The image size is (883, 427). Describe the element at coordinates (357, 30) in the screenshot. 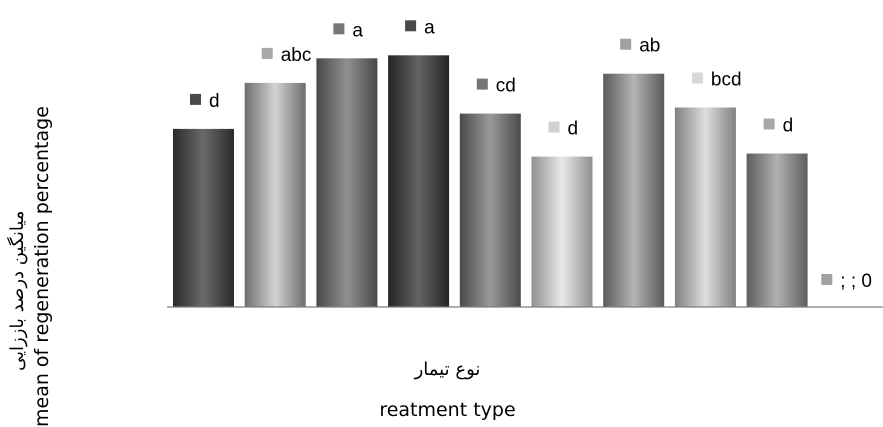

I see `data-label-3: a` at that location.